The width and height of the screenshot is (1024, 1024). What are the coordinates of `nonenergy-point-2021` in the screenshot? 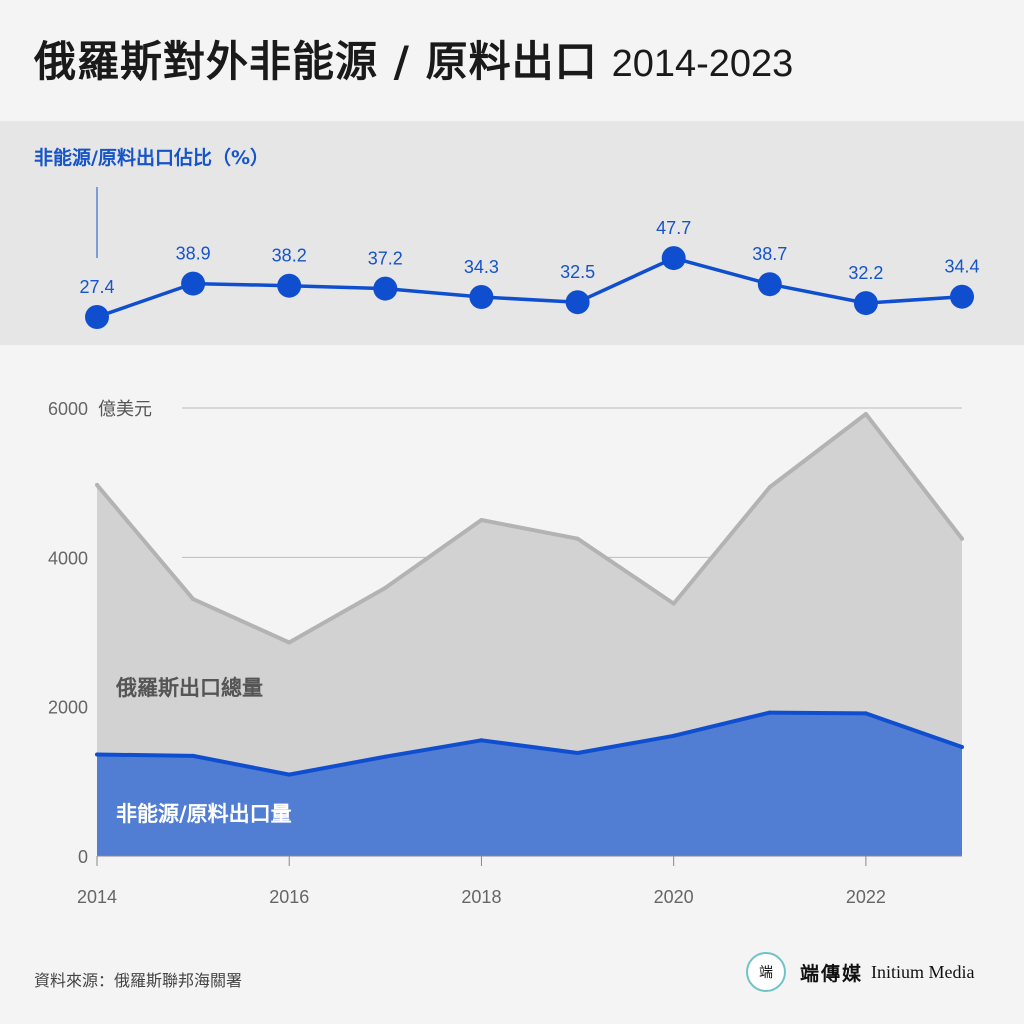 It's located at (769, 712).